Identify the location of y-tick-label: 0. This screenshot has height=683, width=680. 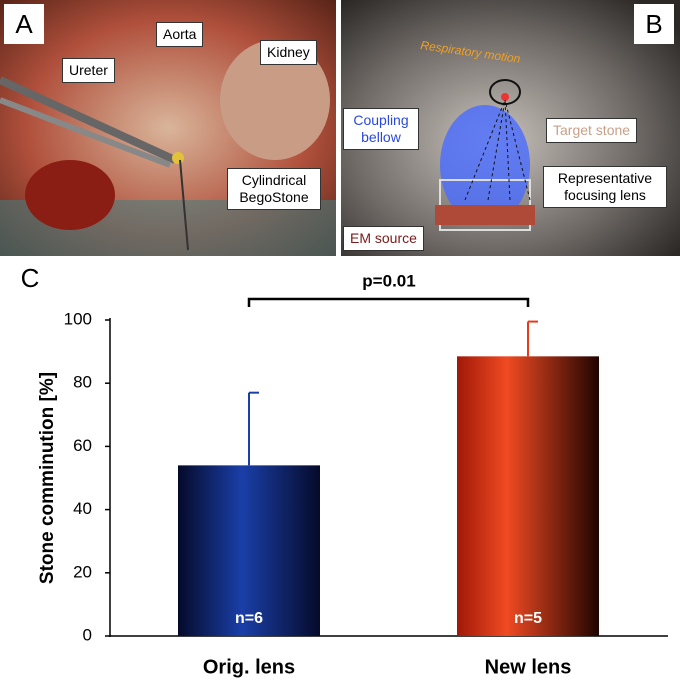
(87, 634).